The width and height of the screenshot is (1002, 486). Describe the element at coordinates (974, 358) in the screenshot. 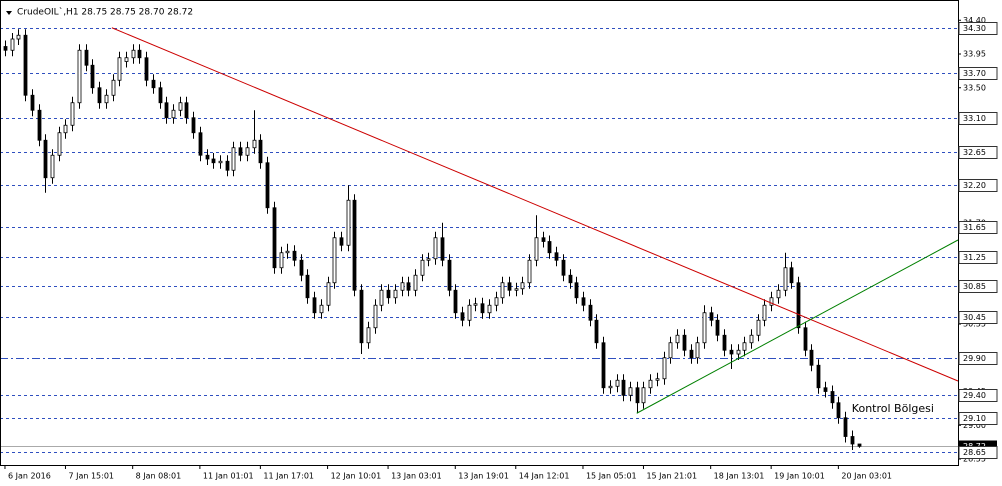

I see `level-label: 29.90` at that location.